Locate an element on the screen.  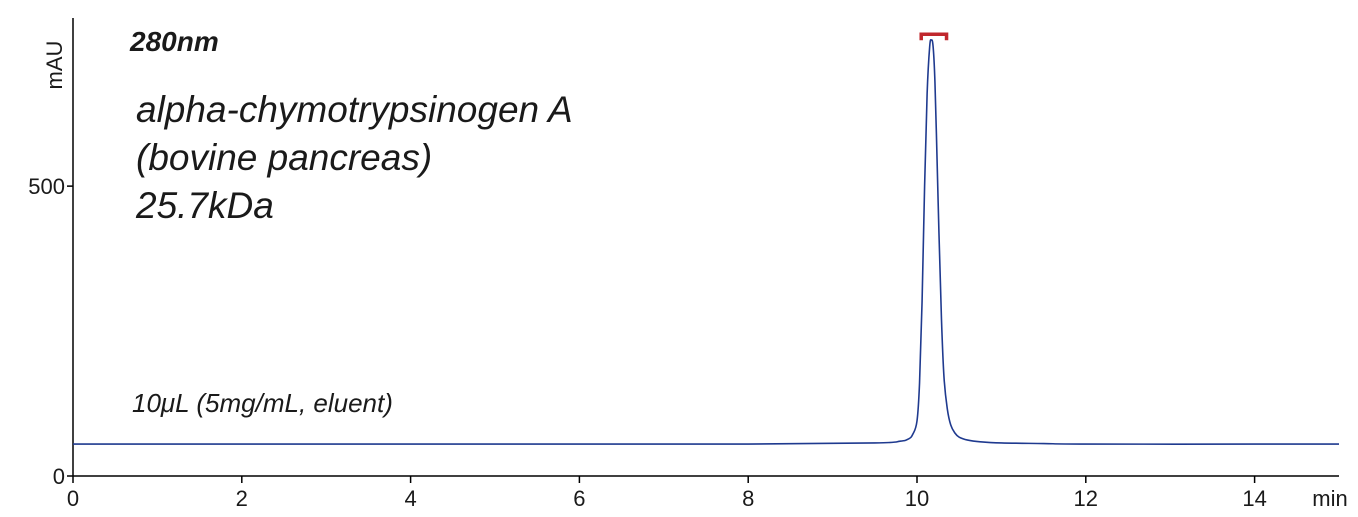
sample-source-label: (bovine pancreas) is located at coordinates (284, 157).